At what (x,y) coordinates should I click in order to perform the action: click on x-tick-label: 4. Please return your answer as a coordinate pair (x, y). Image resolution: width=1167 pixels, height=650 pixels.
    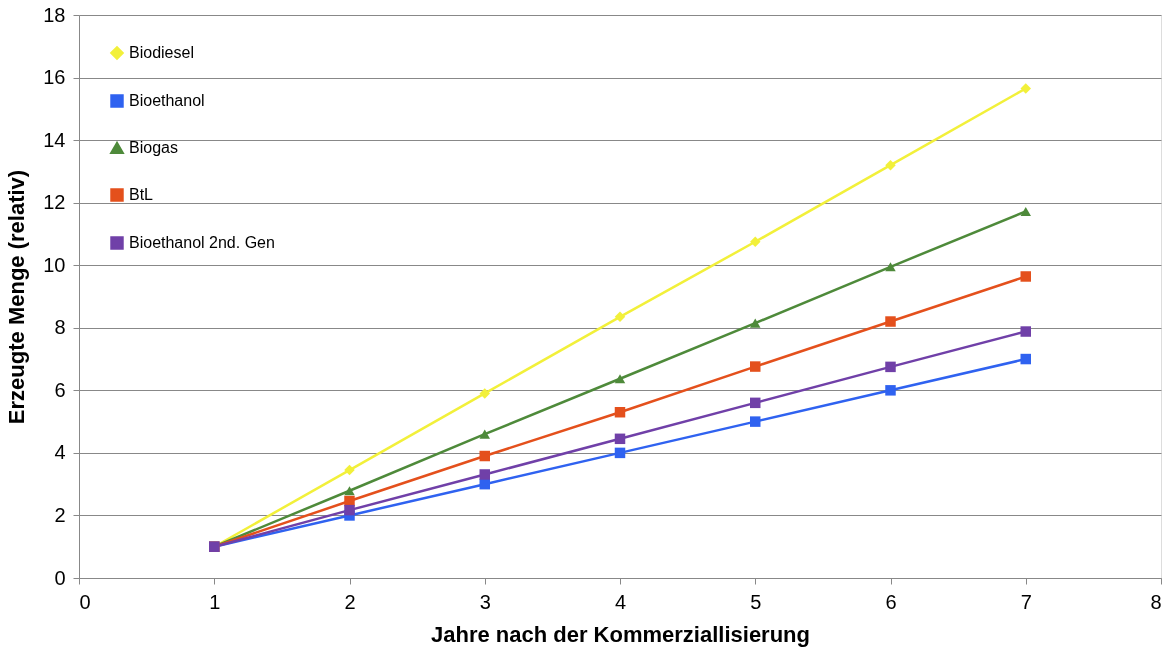
    Looking at the image, I should click on (620, 601).